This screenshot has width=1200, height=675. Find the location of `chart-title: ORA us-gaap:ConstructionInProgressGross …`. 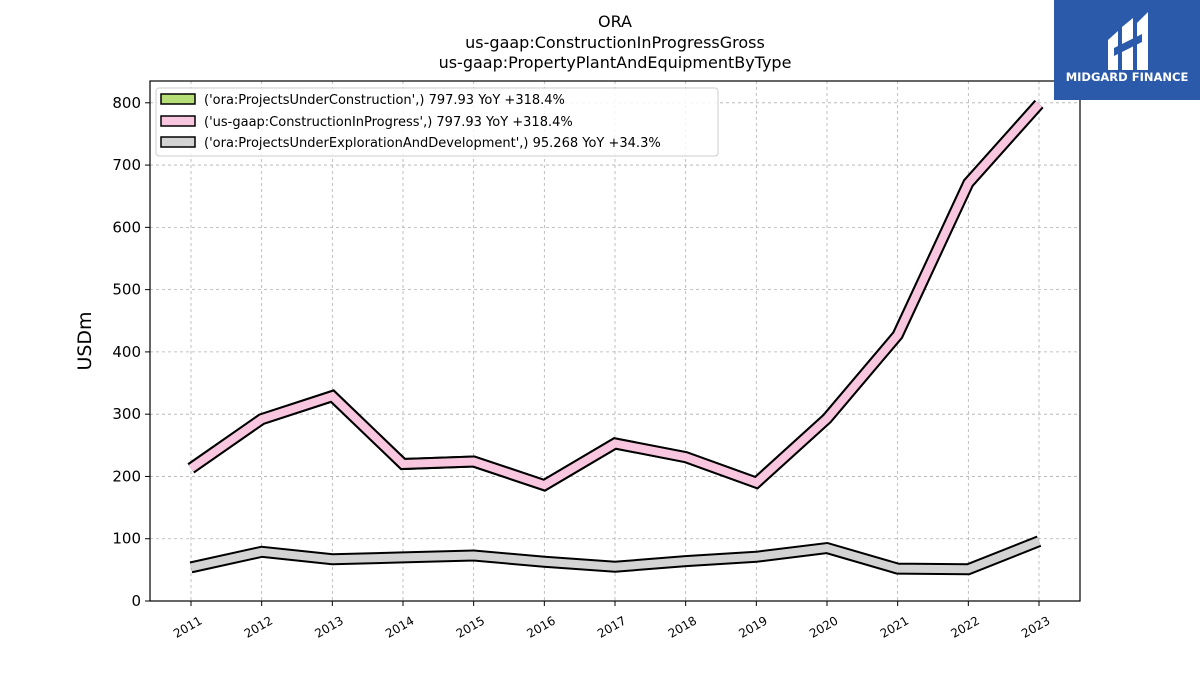

chart-title: ORA us-gaap:ConstructionInProgressGross … is located at coordinates (615, 42).